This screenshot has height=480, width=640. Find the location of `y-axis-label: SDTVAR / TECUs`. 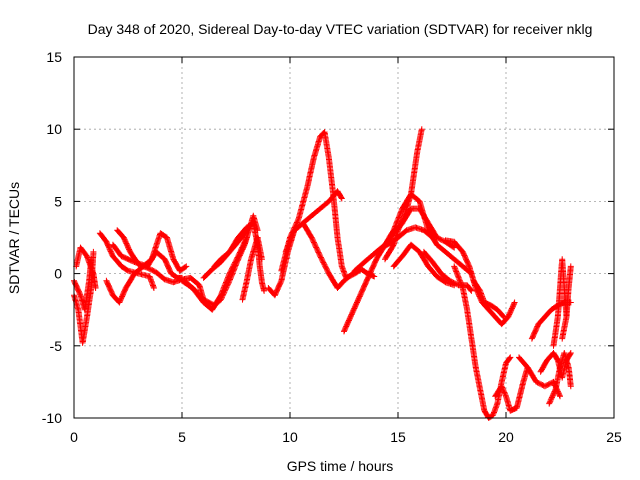

y-axis-label: SDTVAR / TECUs is located at coordinates (14, 238).